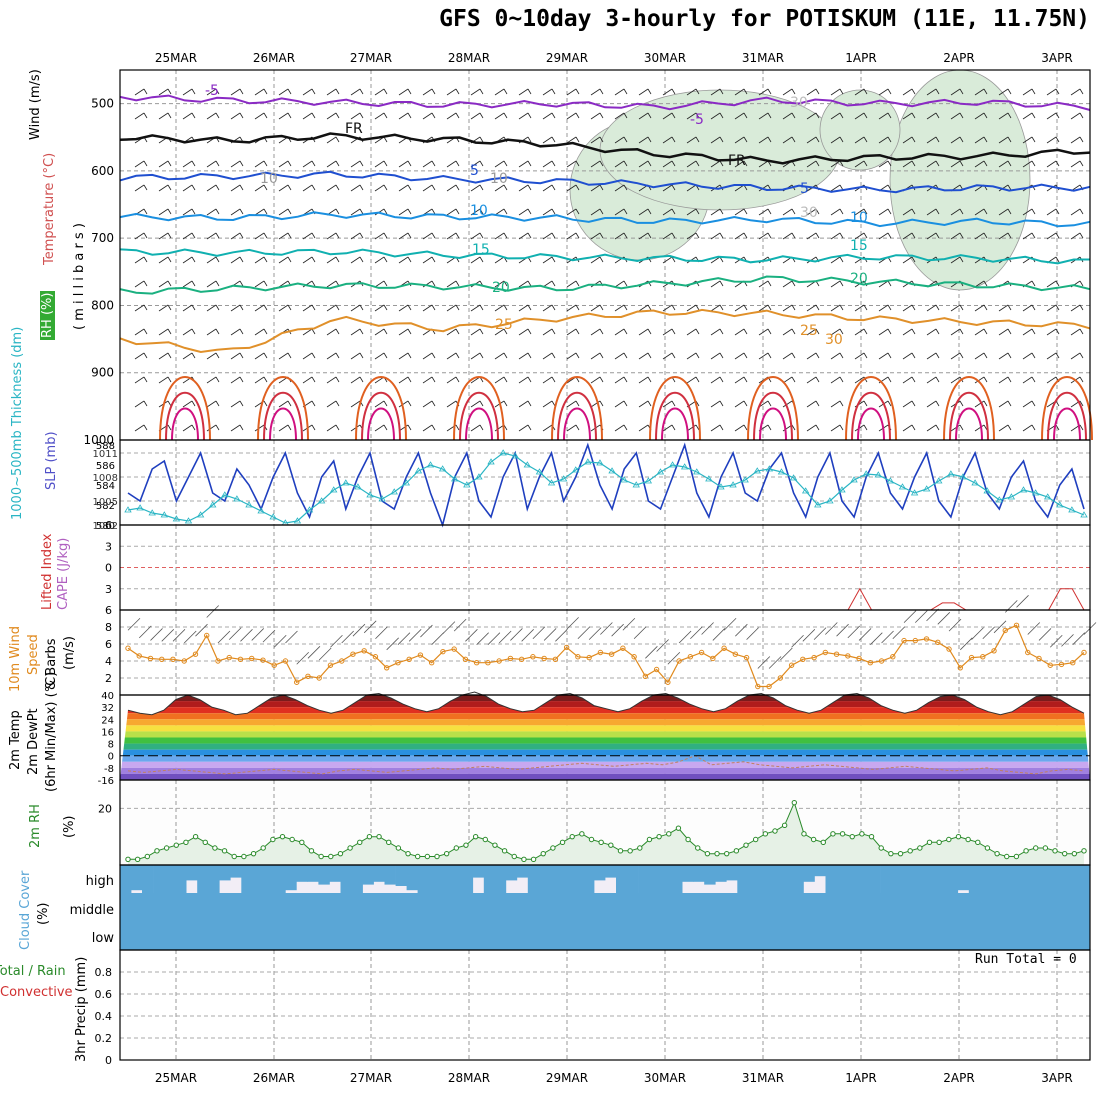 The image size is (1100, 1100). Describe the element at coordinates (665, 1078) in the screenshot. I see `date-label-bottom-30MAR: 30MAR` at that location.